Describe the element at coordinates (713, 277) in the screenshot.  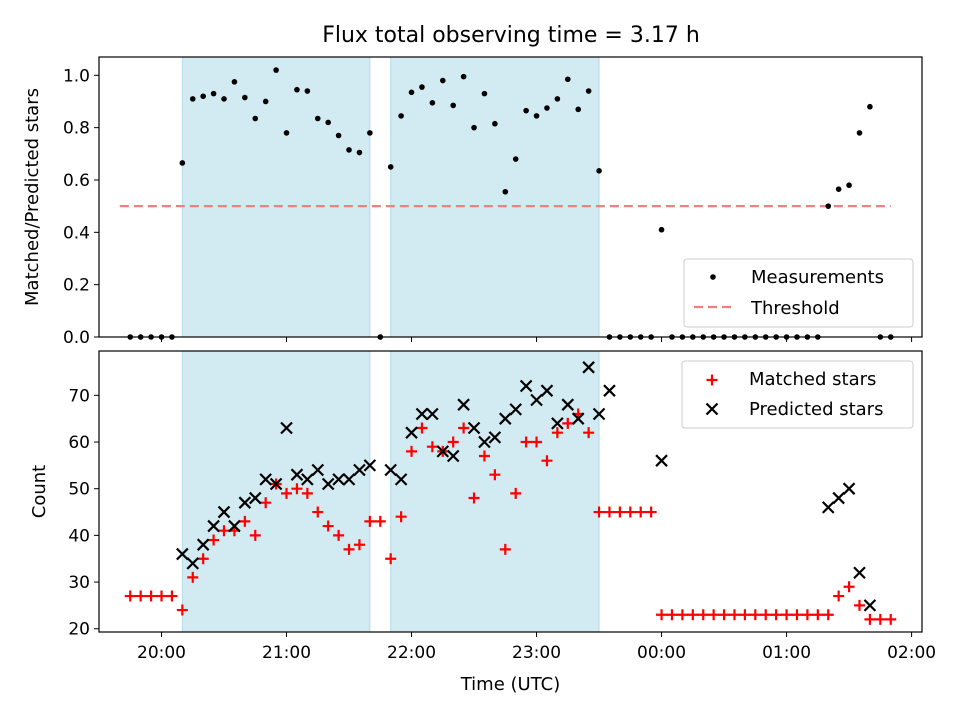
I see `legend-marker-measurements` at that location.